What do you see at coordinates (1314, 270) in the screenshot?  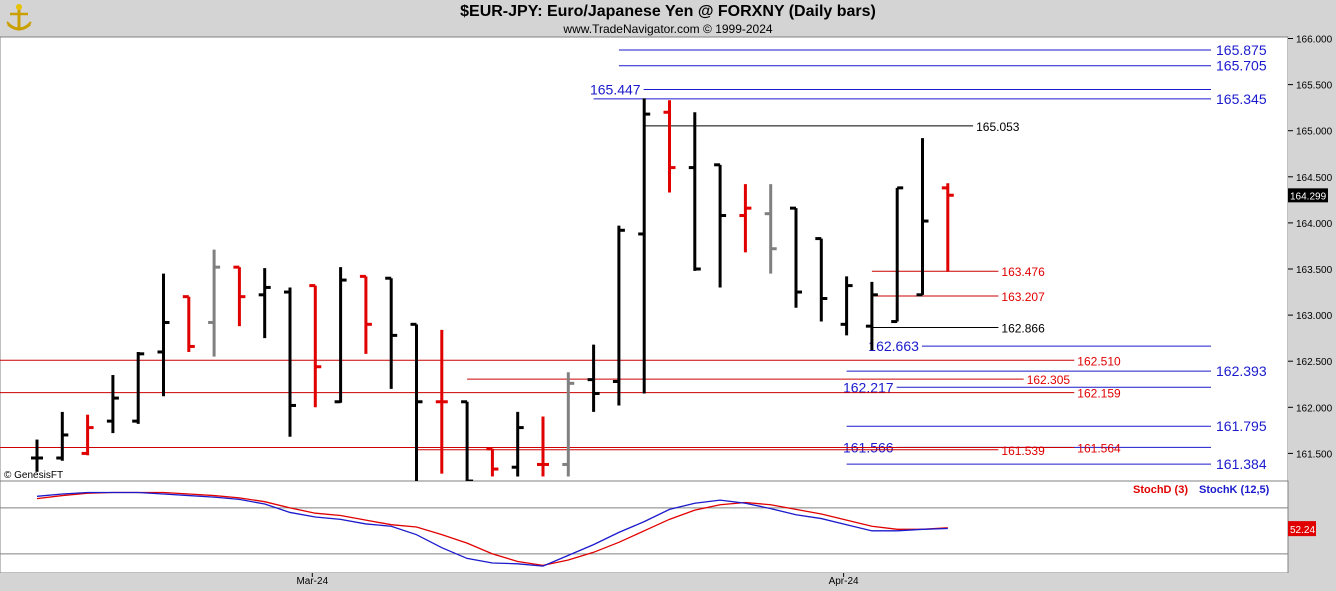 I see `y-tick-label: 163.500` at bounding box center [1314, 270].